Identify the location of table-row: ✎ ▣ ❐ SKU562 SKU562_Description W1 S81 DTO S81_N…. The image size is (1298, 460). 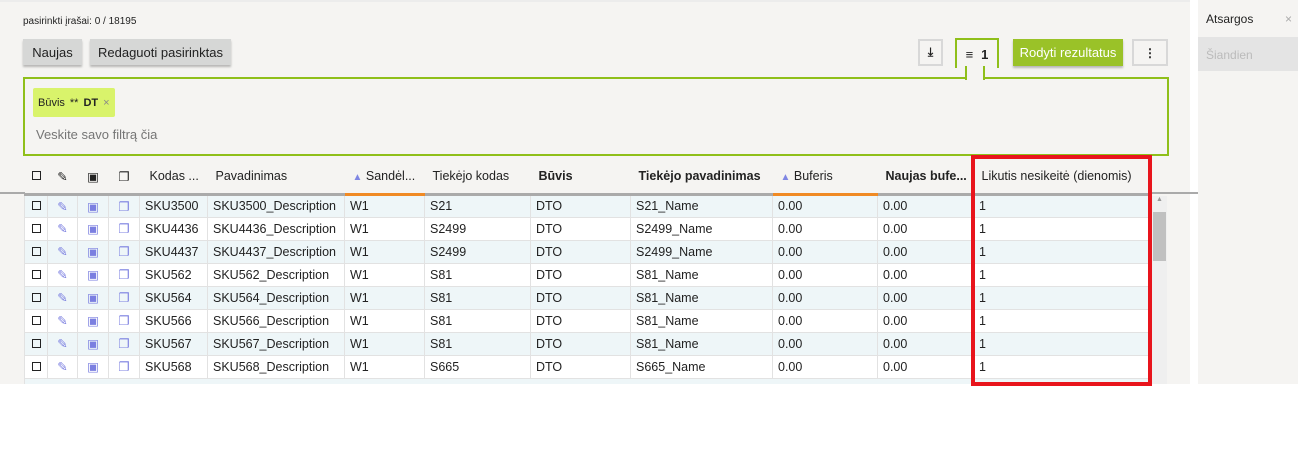
(587, 274).